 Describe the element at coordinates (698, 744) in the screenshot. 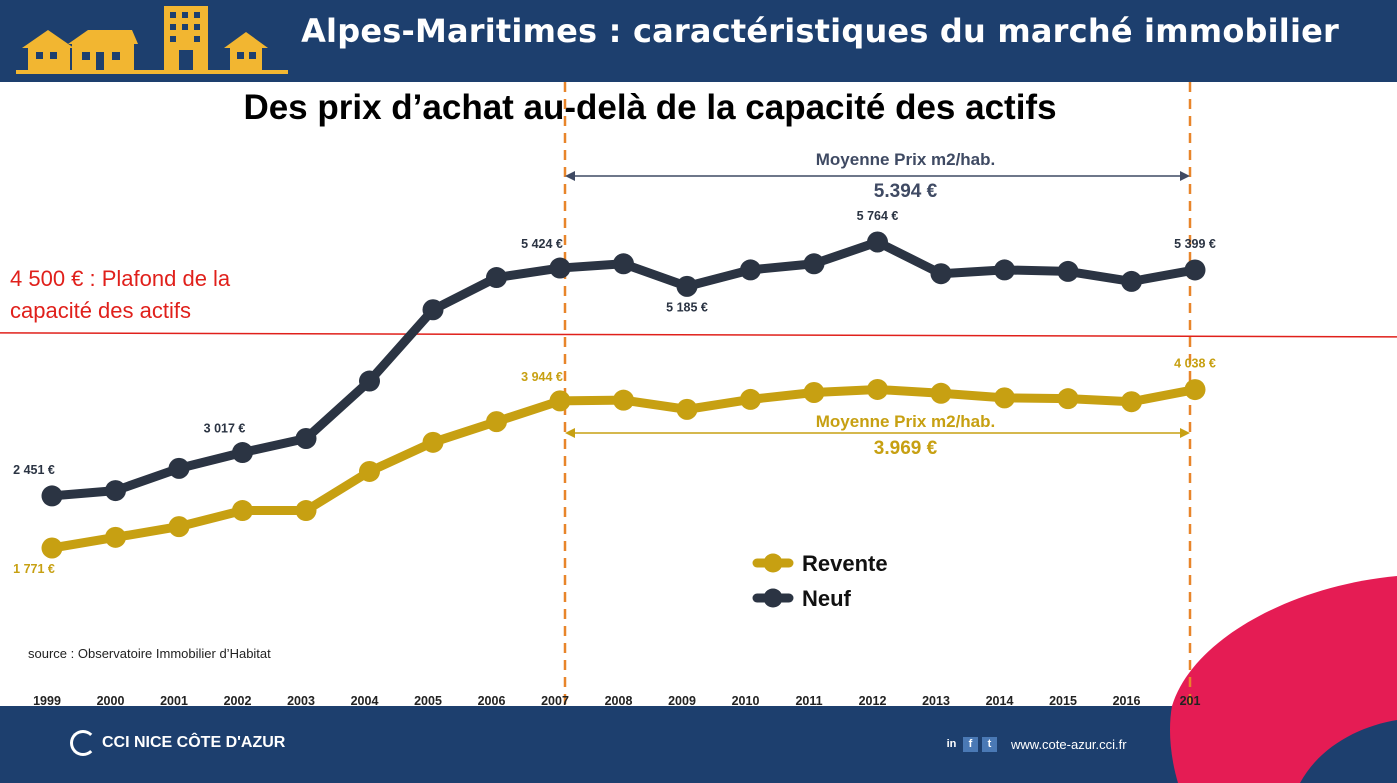

I see `footer-bar` at that location.